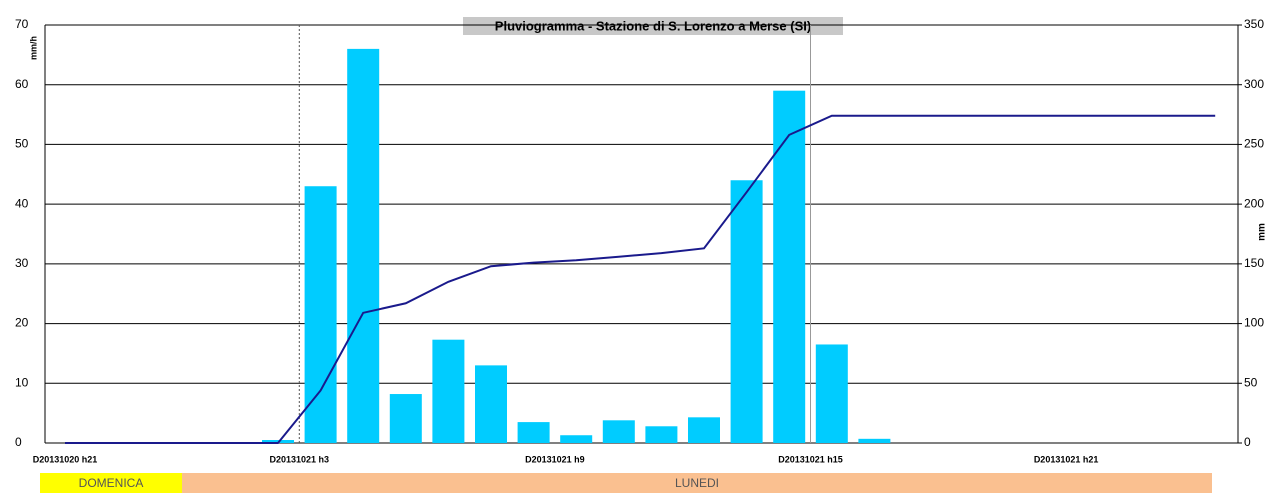  What do you see at coordinates (810, 459) in the screenshot?
I see `x-tick-label: D20131021 h15` at bounding box center [810, 459].